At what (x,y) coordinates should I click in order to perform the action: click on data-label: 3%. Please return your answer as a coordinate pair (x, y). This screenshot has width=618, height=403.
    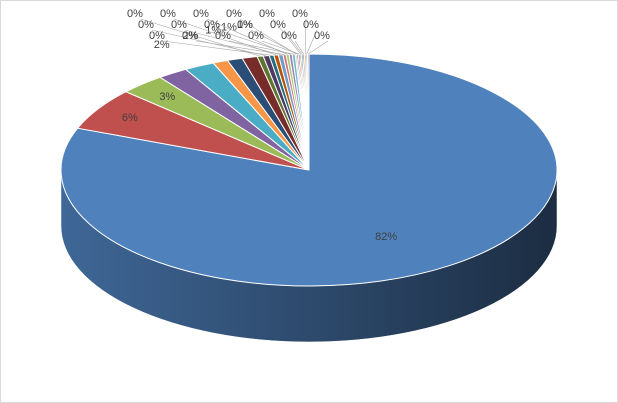
    Looking at the image, I should click on (167, 97).